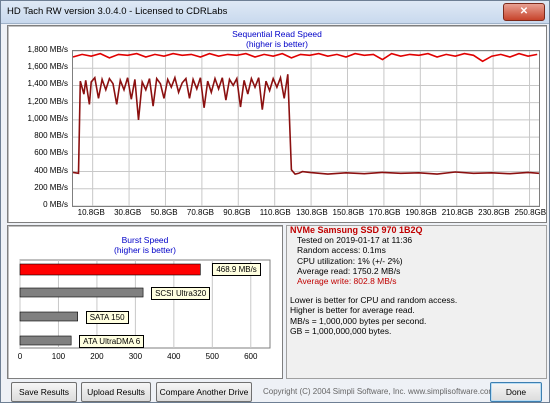  Describe the element at coordinates (136, 356) in the screenshot. I see `burst-x-tick-label: 300` at that location.